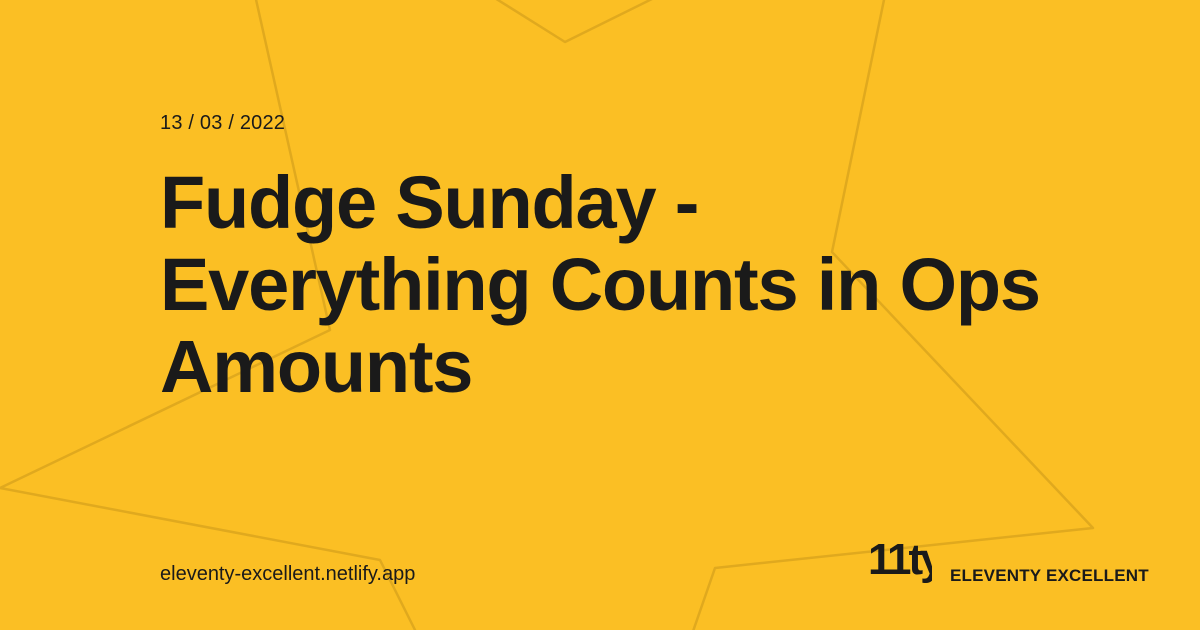 The image size is (1200, 630). What do you see at coordinates (1049, 575) in the screenshot?
I see `brand-name: ELEVENTY EXCELLENT` at bounding box center [1049, 575].